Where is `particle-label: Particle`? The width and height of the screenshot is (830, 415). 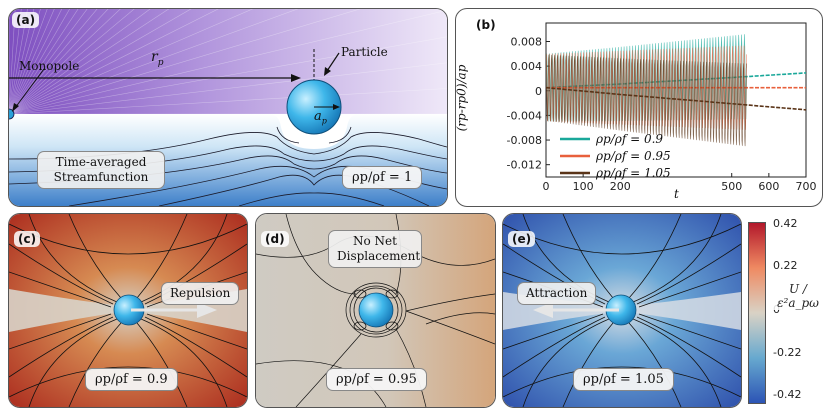 particle-label: Particle is located at coordinates (364, 52).